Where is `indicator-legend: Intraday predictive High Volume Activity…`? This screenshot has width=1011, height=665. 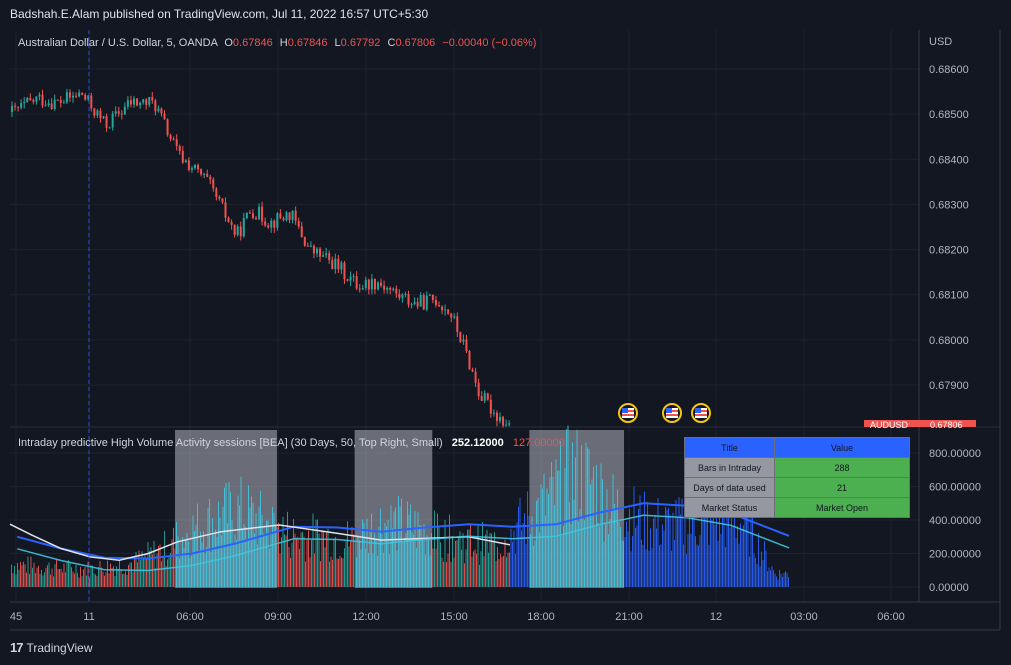 indicator-legend: Intraday predictive High Volume Activity… is located at coordinates (291, 443).